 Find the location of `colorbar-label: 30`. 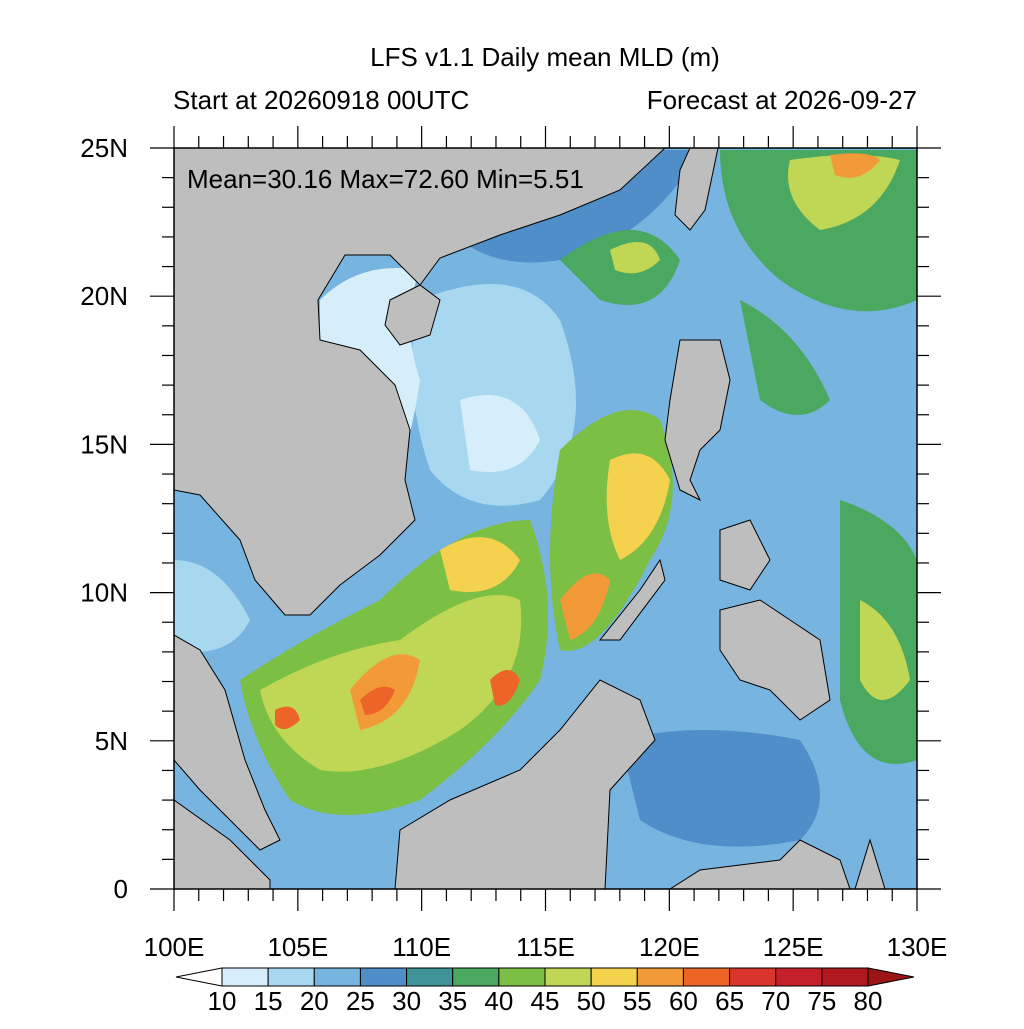

colorbar-label: 30 is located at coordinates (406, 1001).